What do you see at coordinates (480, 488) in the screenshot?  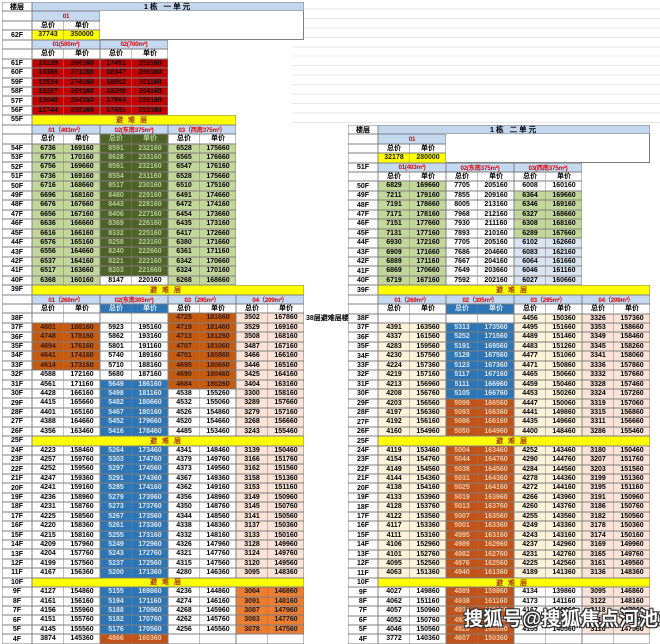 I see `price-cell: 5025 164160` at bounding box center [480, 488].